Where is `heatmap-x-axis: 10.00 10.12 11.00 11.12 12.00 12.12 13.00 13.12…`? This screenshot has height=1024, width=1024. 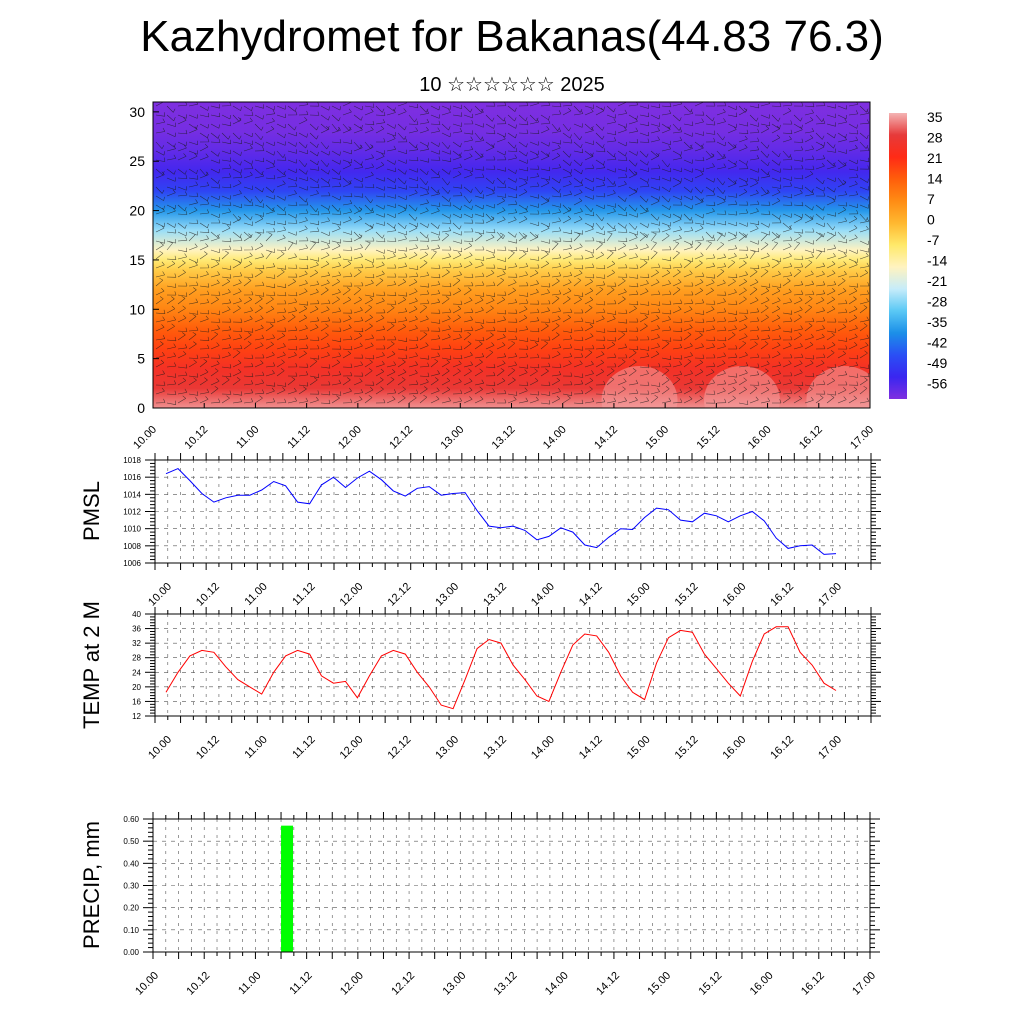 heatmap-x-axis: 10.00 10.12 11.00 11.12 12.00 12.12 13.00 13.12… is located at coordinates (503, 427).